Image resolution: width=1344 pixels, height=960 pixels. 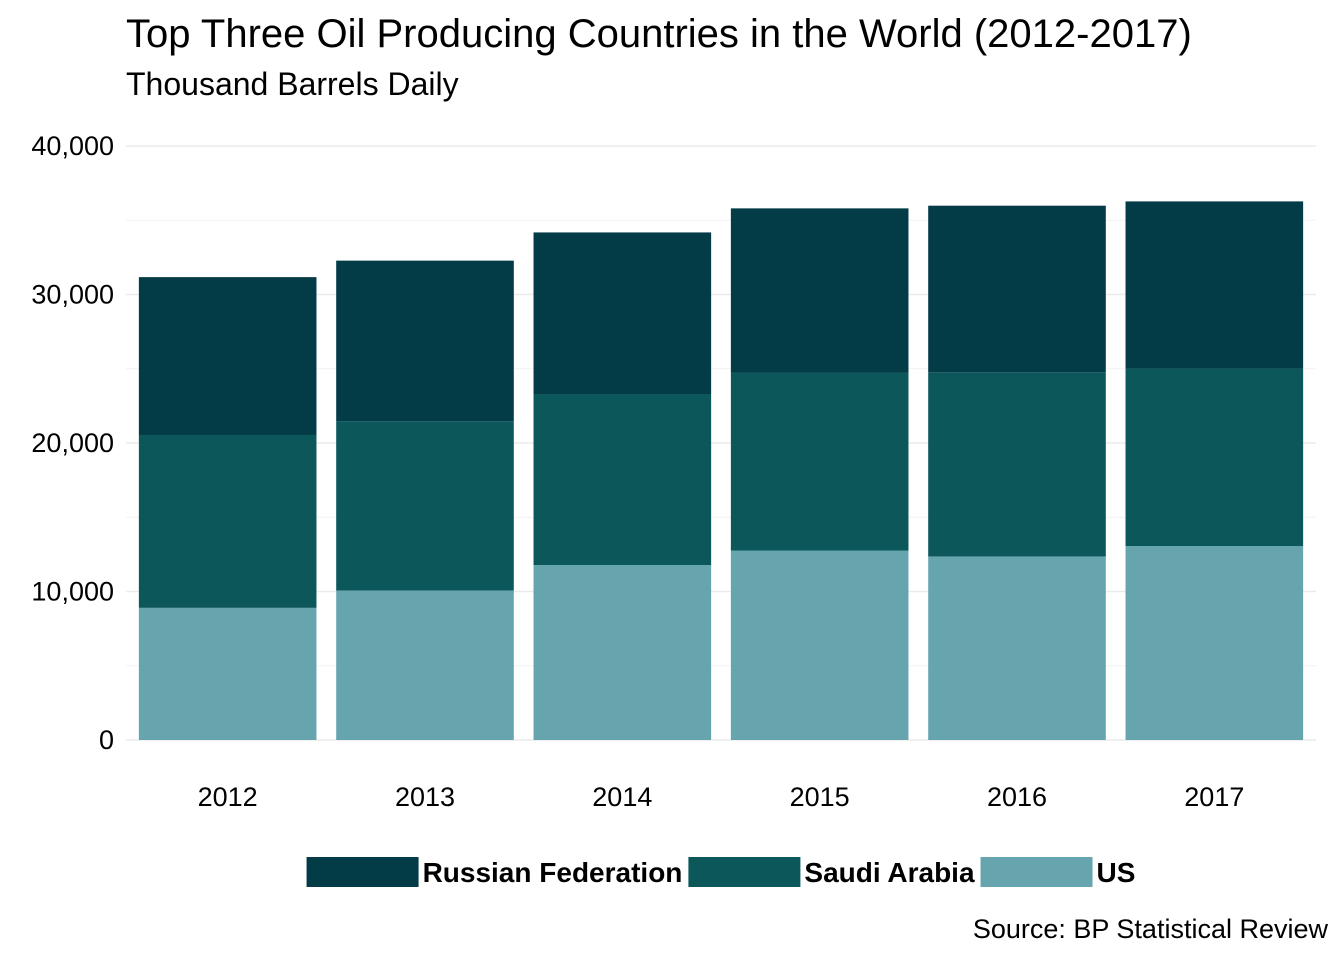 What do you see at coordinates (819, 461) in the screenshot?
I see `bar-saudi-arabia-2015` at bounding box center [819, 461].